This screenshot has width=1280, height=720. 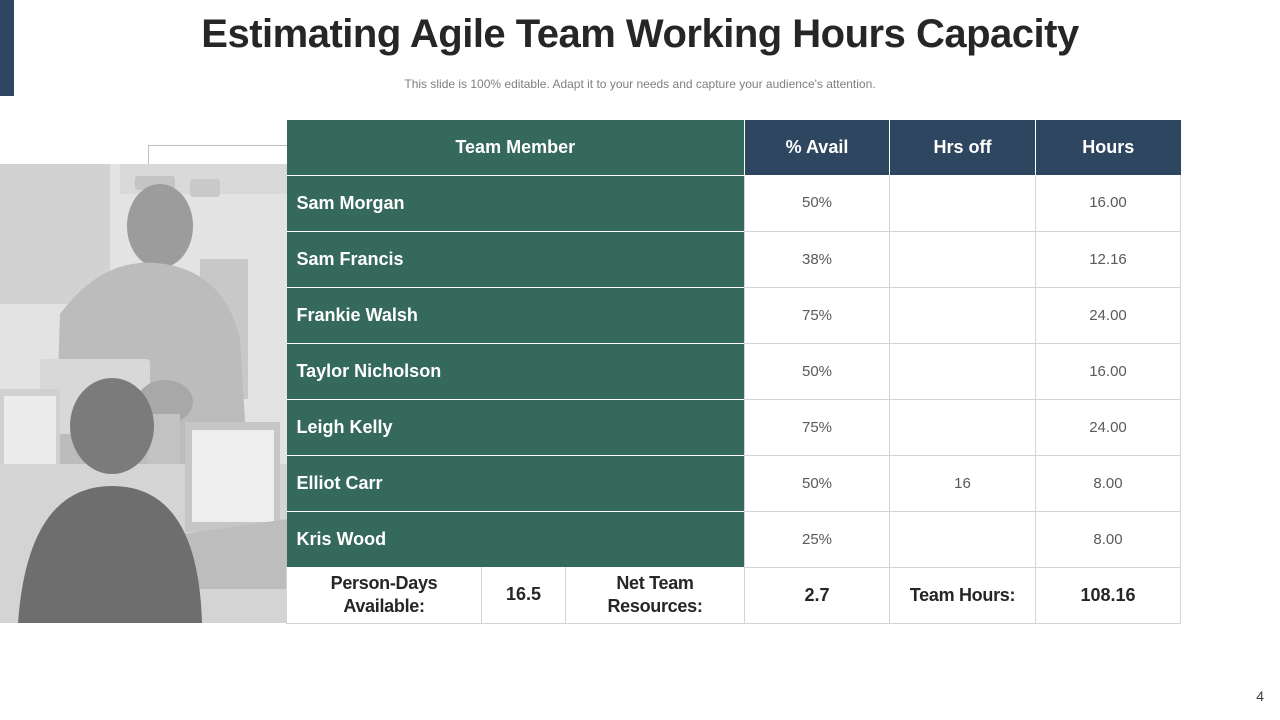 What do you see at coordinates (817, 259) in the screenshot?
I see `avail-cell: 38%` at bounding box center [817, 259].